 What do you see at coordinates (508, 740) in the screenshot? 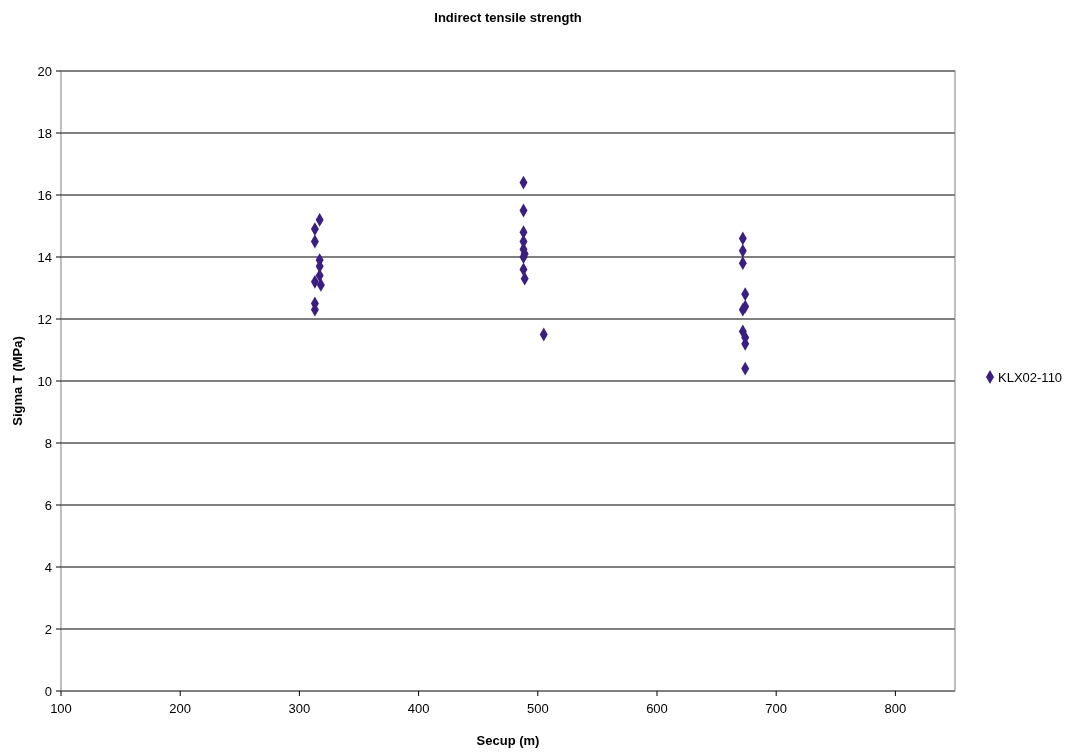
I see `x-axis-title: Secup (m)` at bounding box center [508, 740].